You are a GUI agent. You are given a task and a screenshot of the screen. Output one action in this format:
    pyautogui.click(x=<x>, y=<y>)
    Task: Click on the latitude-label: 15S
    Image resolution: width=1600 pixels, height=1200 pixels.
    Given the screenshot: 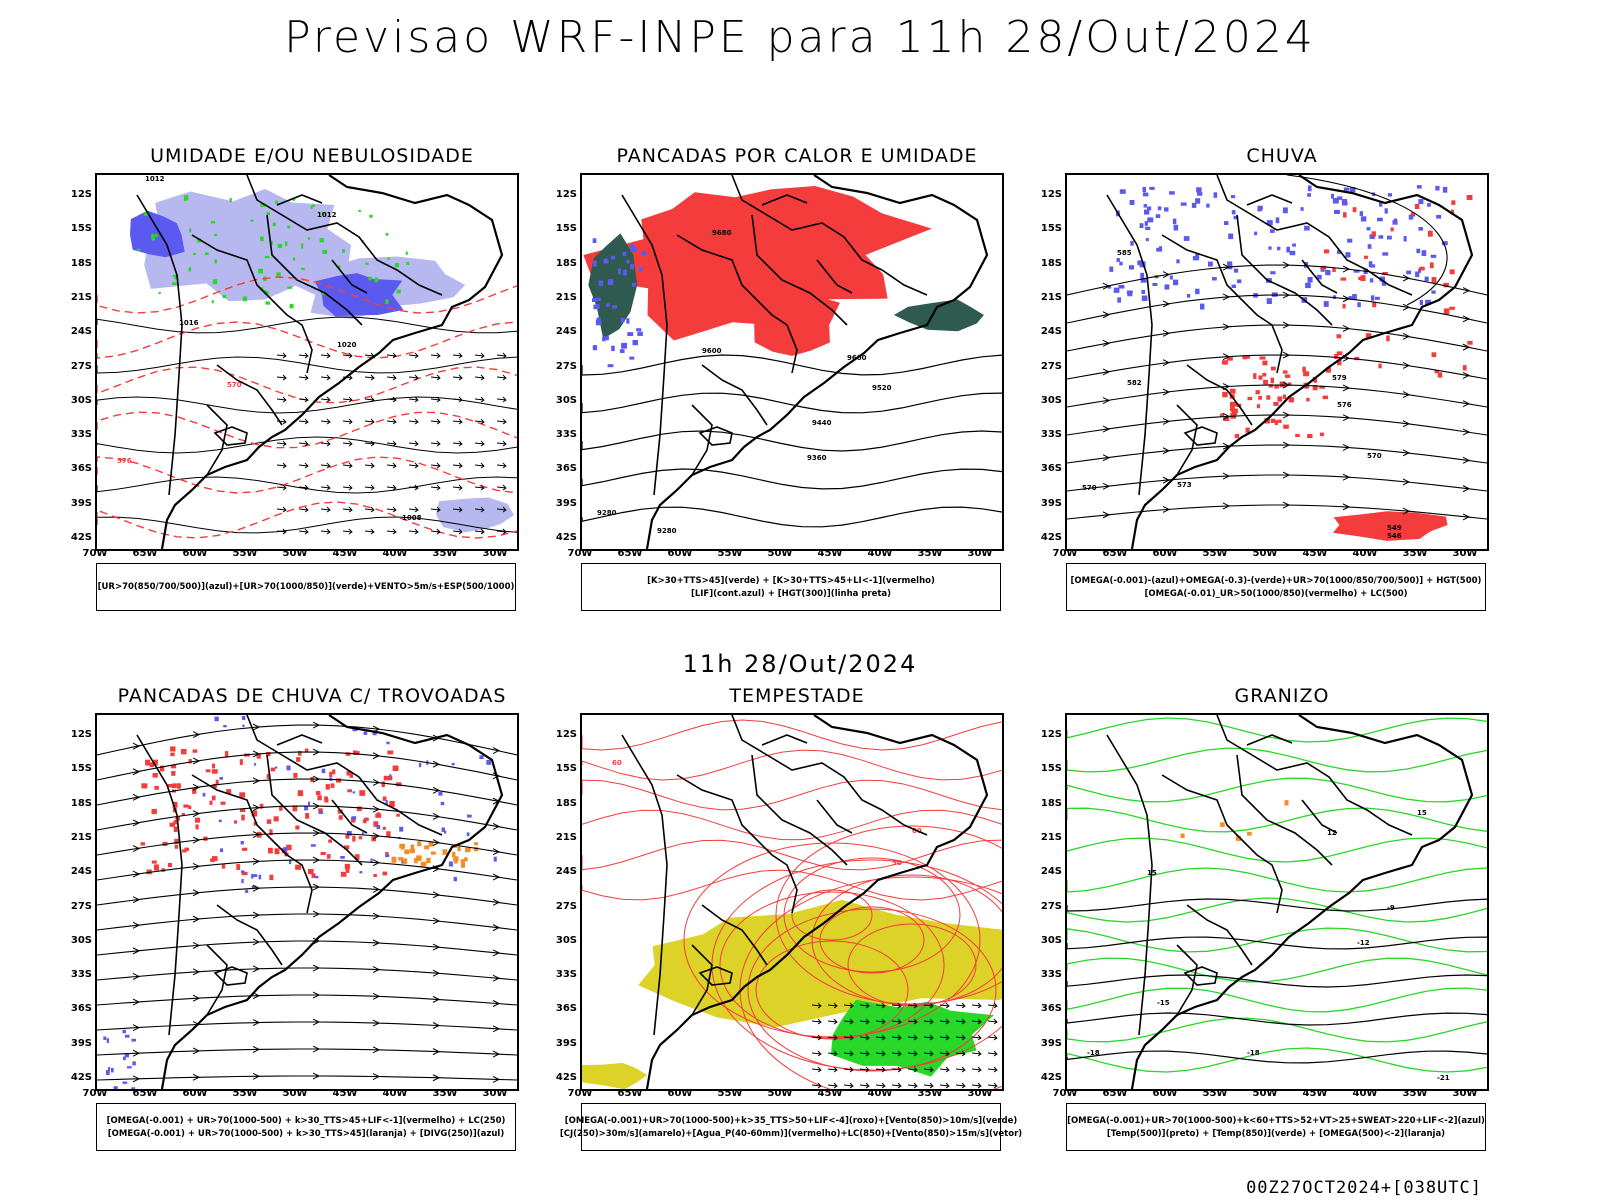 What is the action you would take?
    pyautogui.click(x=81, y=769)
    